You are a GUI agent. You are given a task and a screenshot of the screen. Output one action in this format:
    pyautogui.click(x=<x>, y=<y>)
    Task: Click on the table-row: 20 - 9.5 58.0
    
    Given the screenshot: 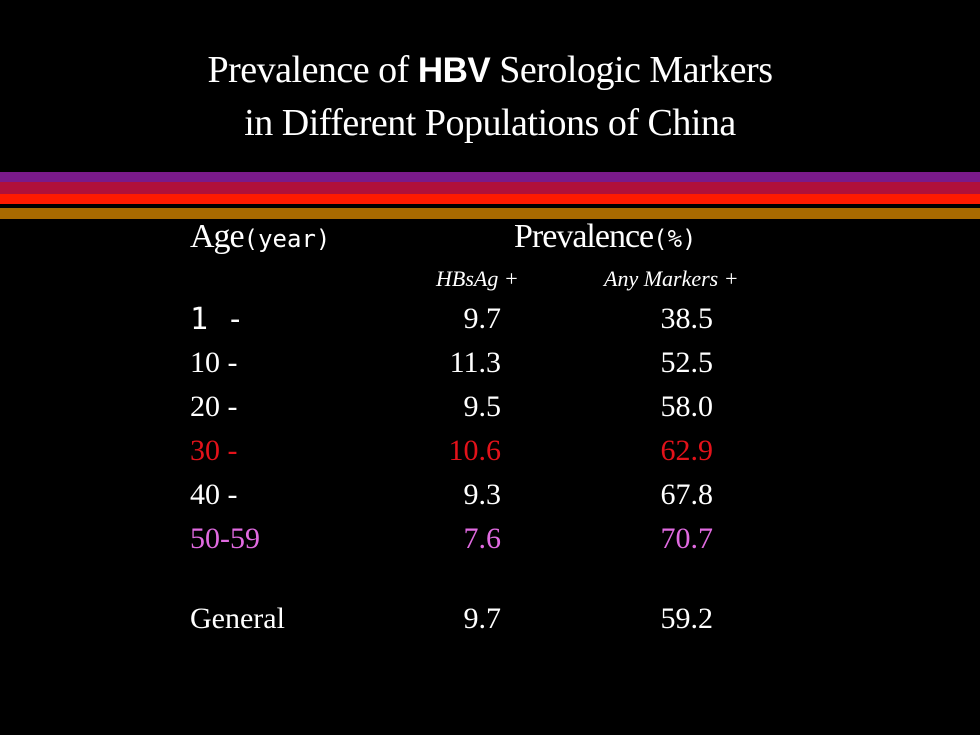 What is the action you would take?
    pyautogui.click(x=490, y=412)
    